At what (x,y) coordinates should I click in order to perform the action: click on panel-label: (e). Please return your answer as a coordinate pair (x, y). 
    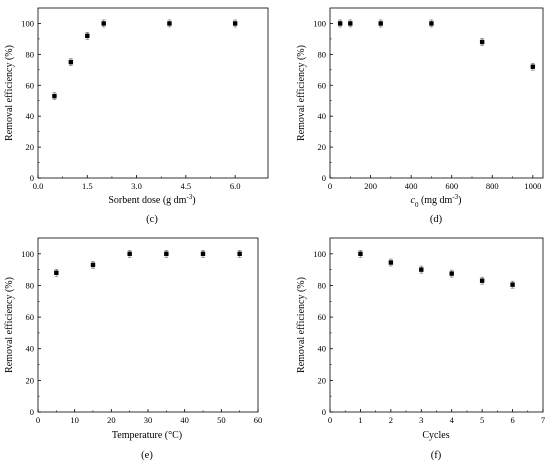
    Looking at the image, I should click on (147, 455).